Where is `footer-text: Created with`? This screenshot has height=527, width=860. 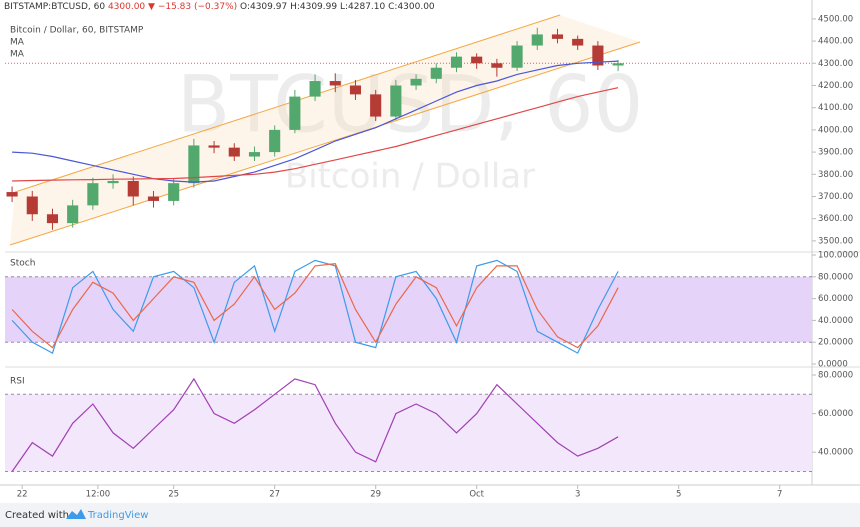 footer-text: Created with is located at coordinates (37, 515).